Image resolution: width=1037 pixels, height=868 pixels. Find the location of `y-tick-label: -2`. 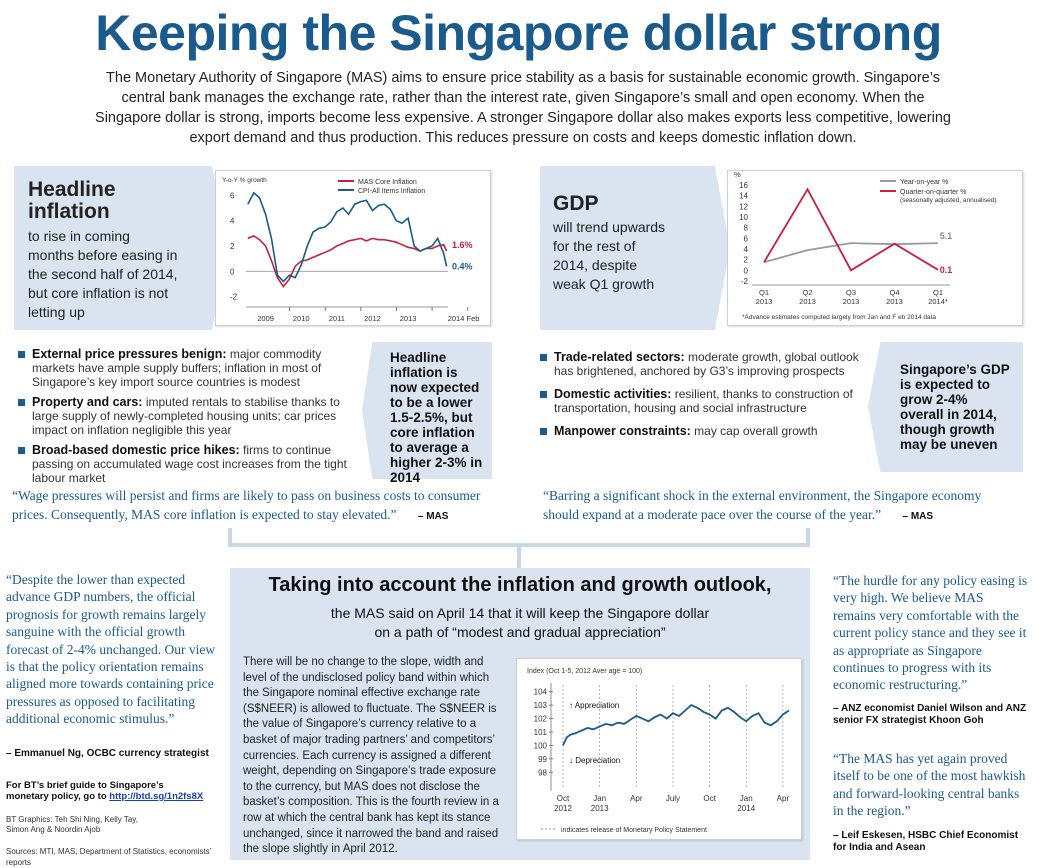

y-tick-label: -2 is located at coordinates (234, 297).